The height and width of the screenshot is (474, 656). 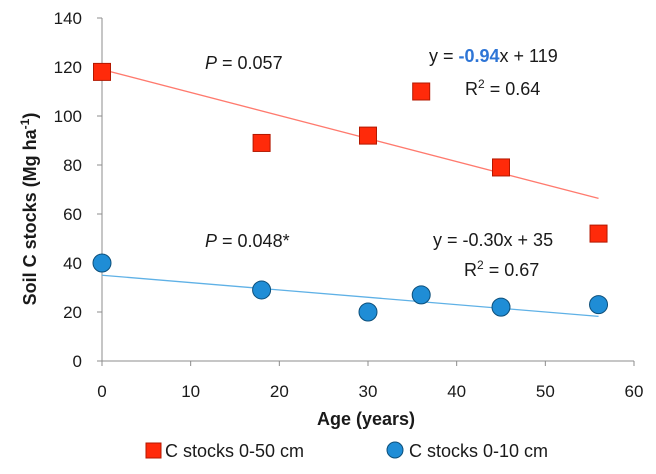 I want to click on r-squared-0-10: R2 = 0.67, so click(x=501, y=269).